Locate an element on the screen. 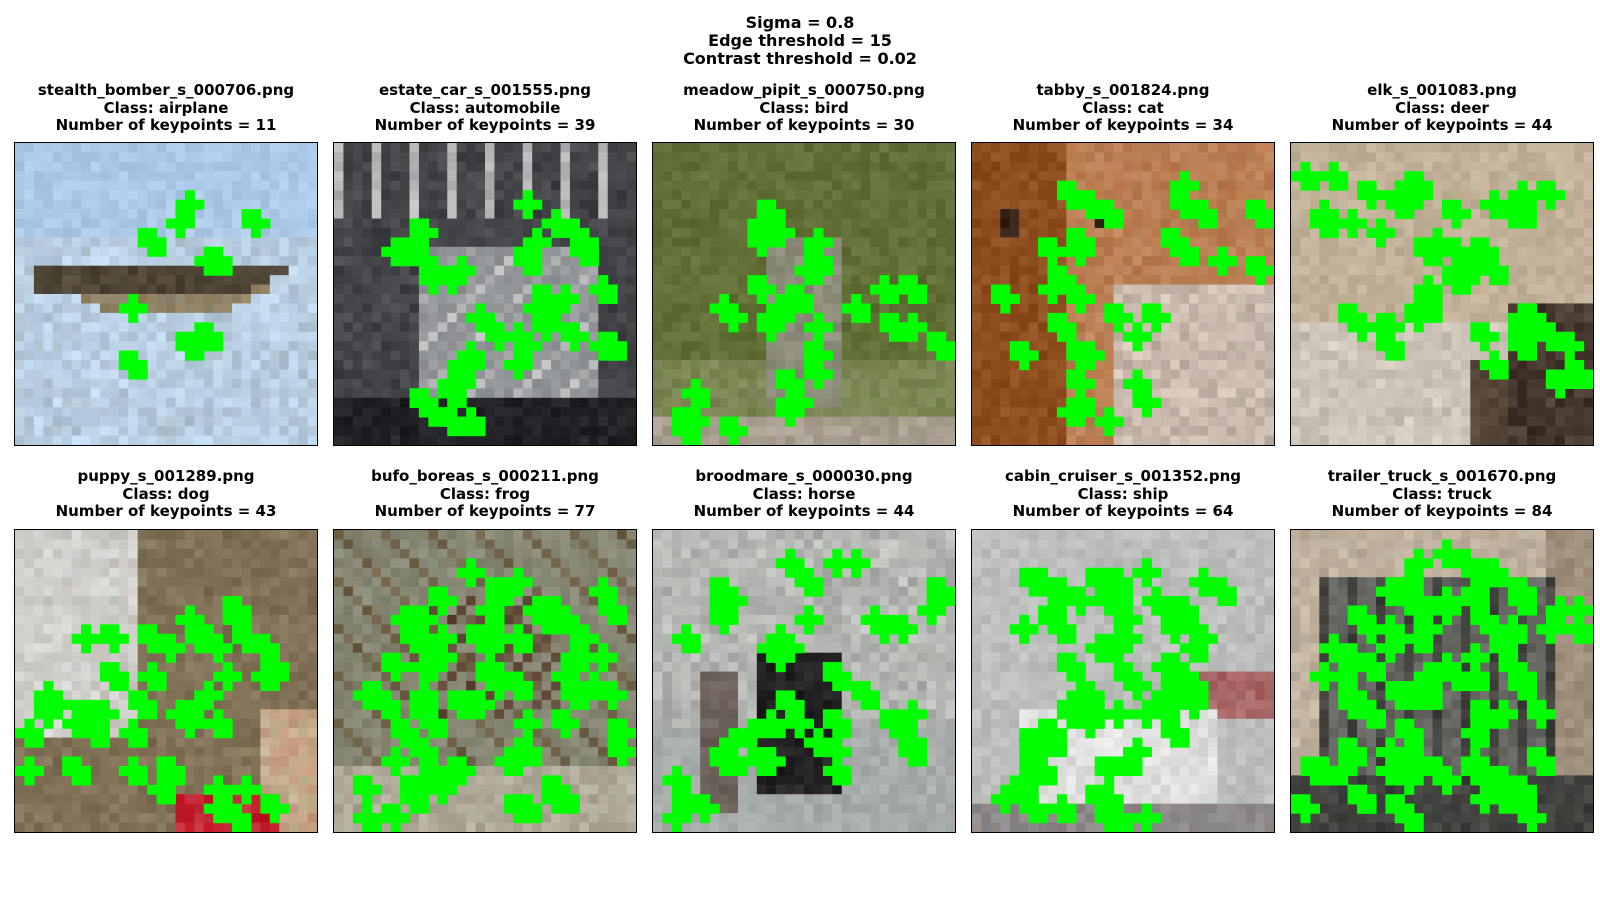 The width and height of the screenshot is (1600, 900). image-filename: meadow_pipit_s_000750.png is located at coordinates (804, 90).